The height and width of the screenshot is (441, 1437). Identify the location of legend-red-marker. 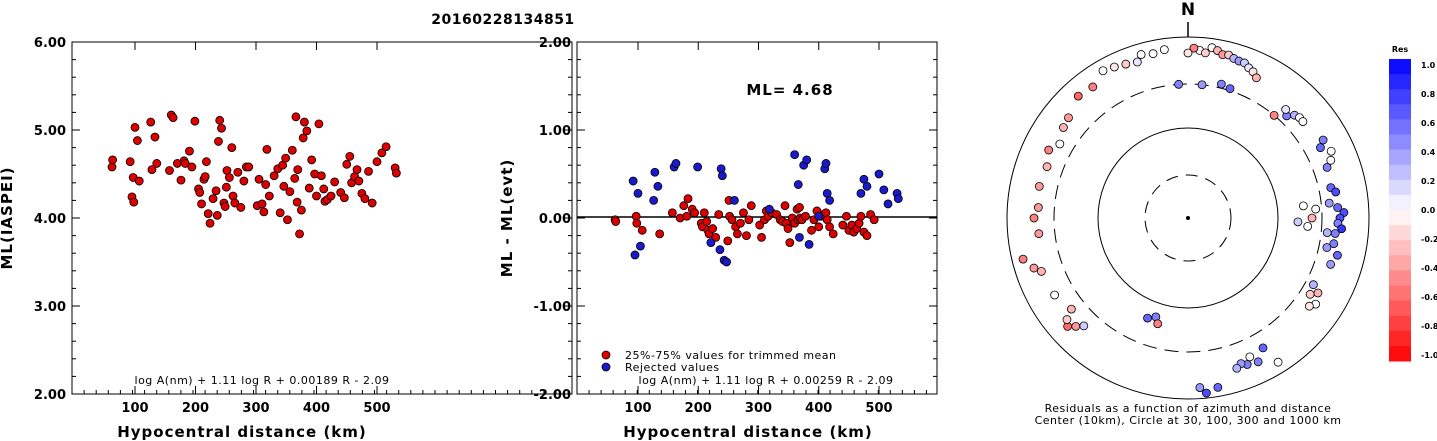
(606, 355).